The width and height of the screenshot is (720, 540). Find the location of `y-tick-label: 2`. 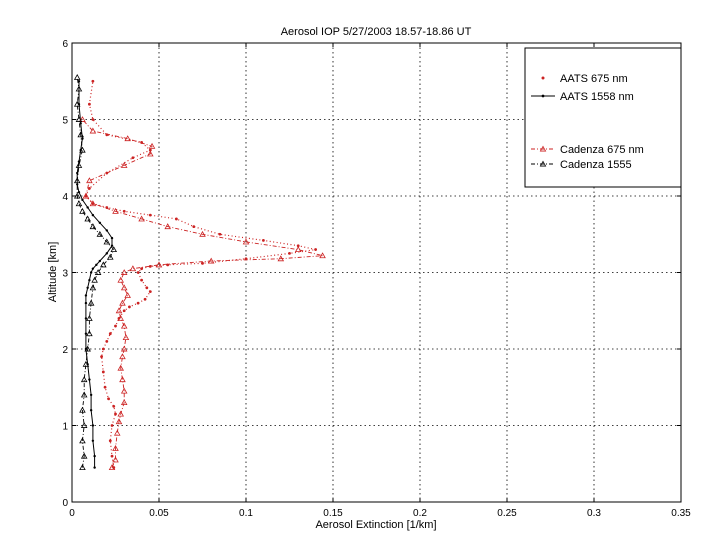

y-tick-label: 2 is located at coordinates (65, 350).